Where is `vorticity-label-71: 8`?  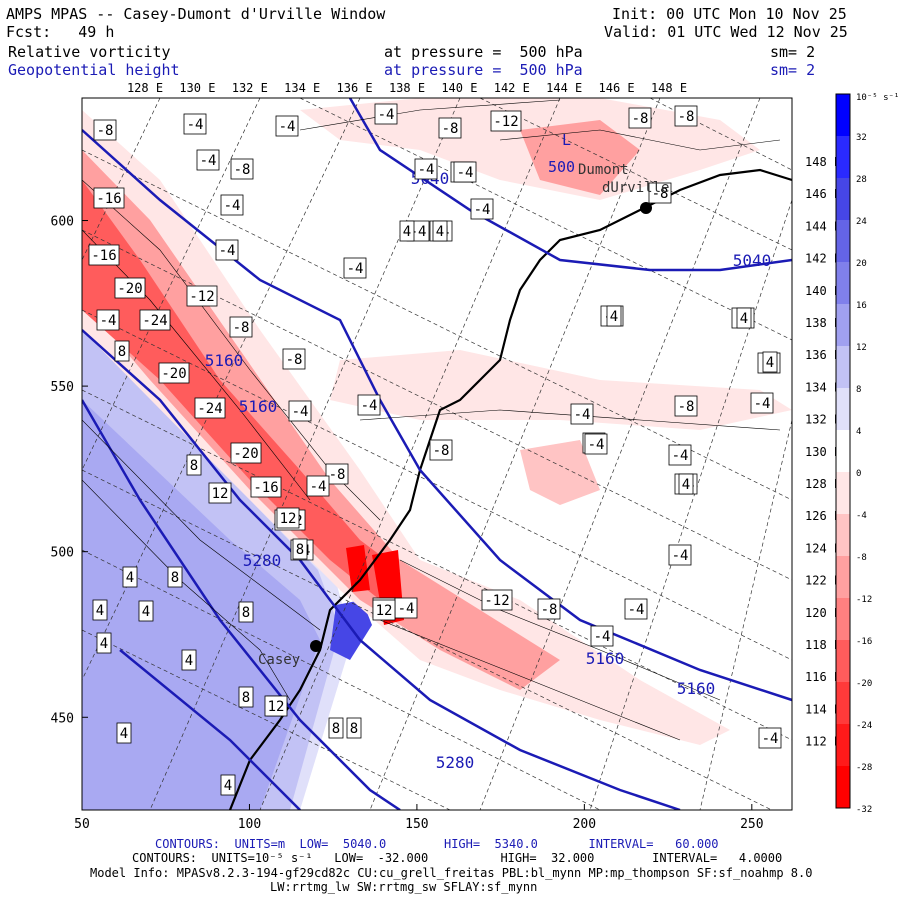 vorticity-label-71: 8 is located at coordinates (175, 578).